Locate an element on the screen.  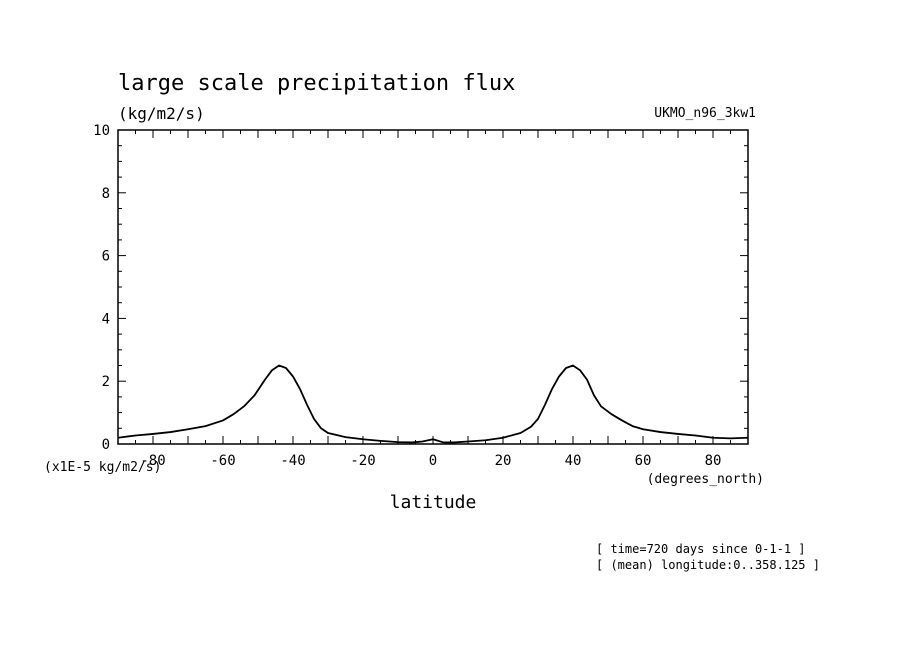
y-tick-label: 4 is located at coordinates (106, 319).